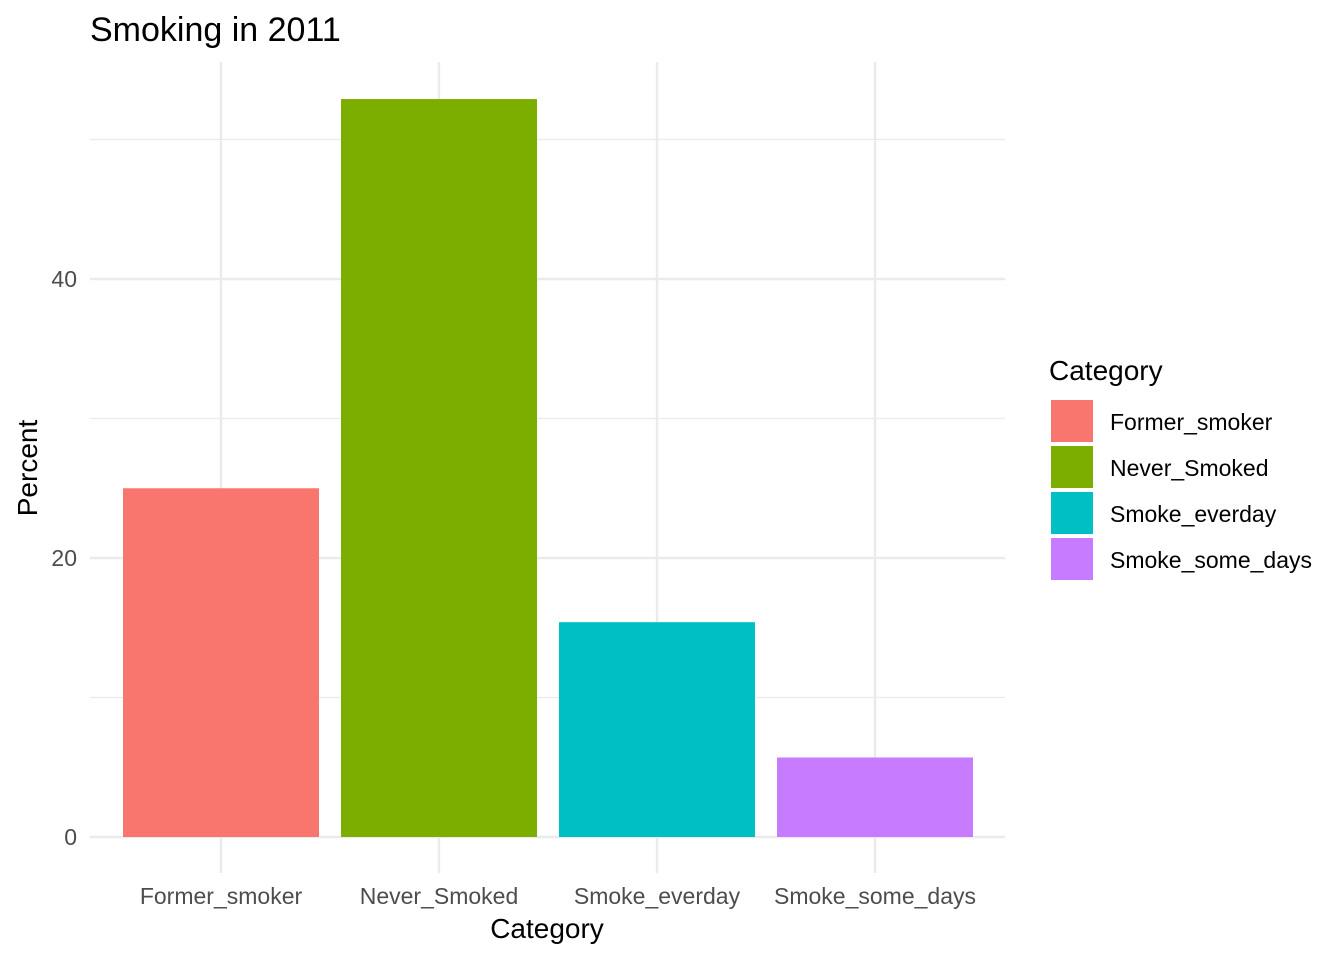 This screenshot has width=1344, height=960. Describe the element at coordinates (875, 797) in the screenshot. I see `bar-smoke-some-days` at that location.